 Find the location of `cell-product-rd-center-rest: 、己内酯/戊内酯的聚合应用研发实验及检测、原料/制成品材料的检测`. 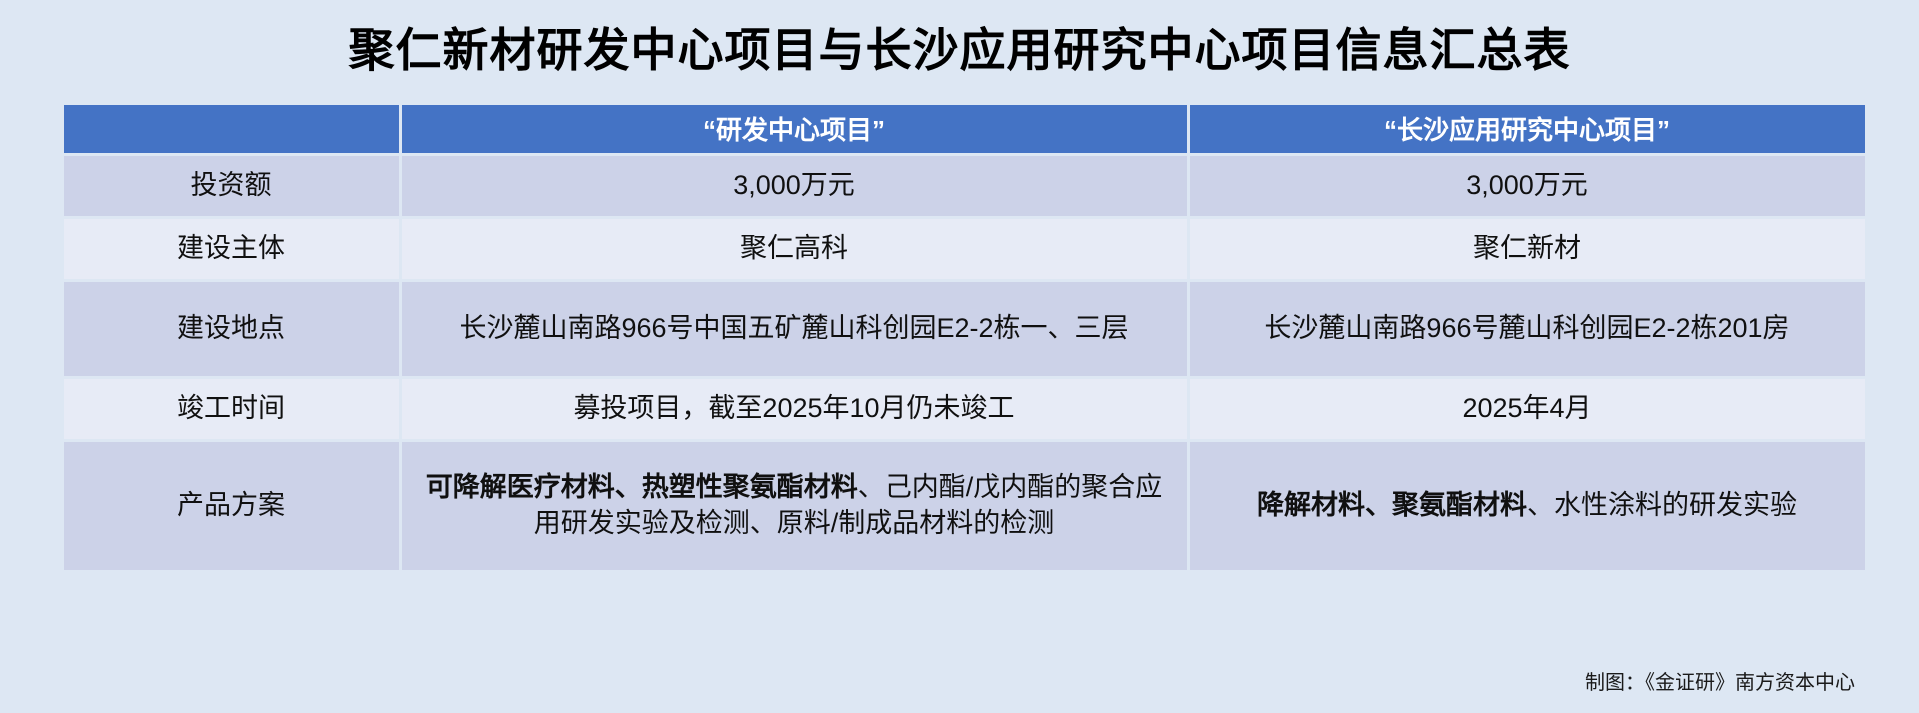

cell-product-rd-center-rest: 、己内酯/戊内酯的聚合应用研发实验及检测、原料/制成品材料的检测 is located at coordinates (848, 505).